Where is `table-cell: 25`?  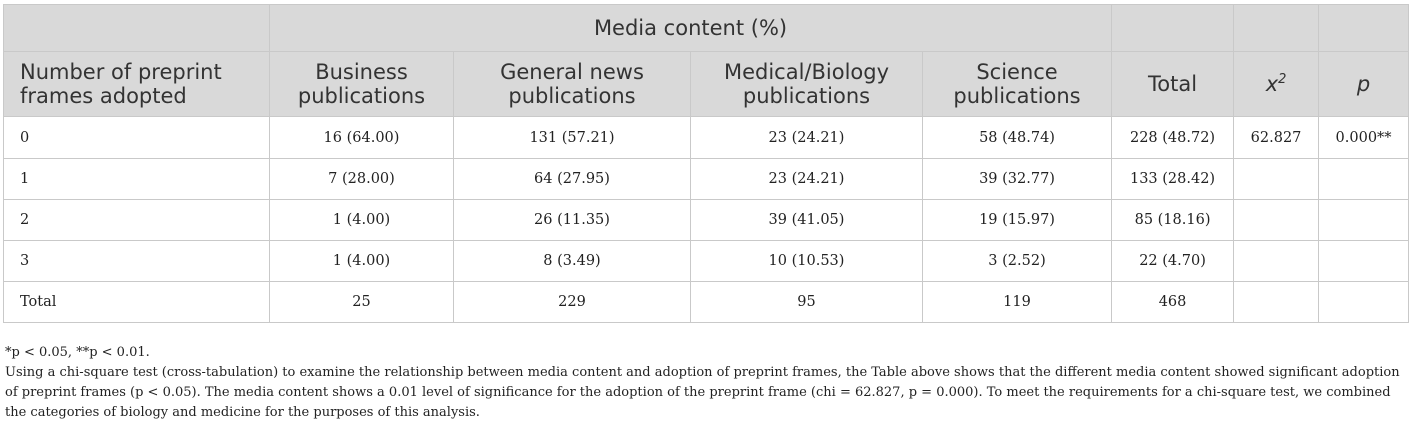 table-cell: 25 is located at coordinates (361, 302).